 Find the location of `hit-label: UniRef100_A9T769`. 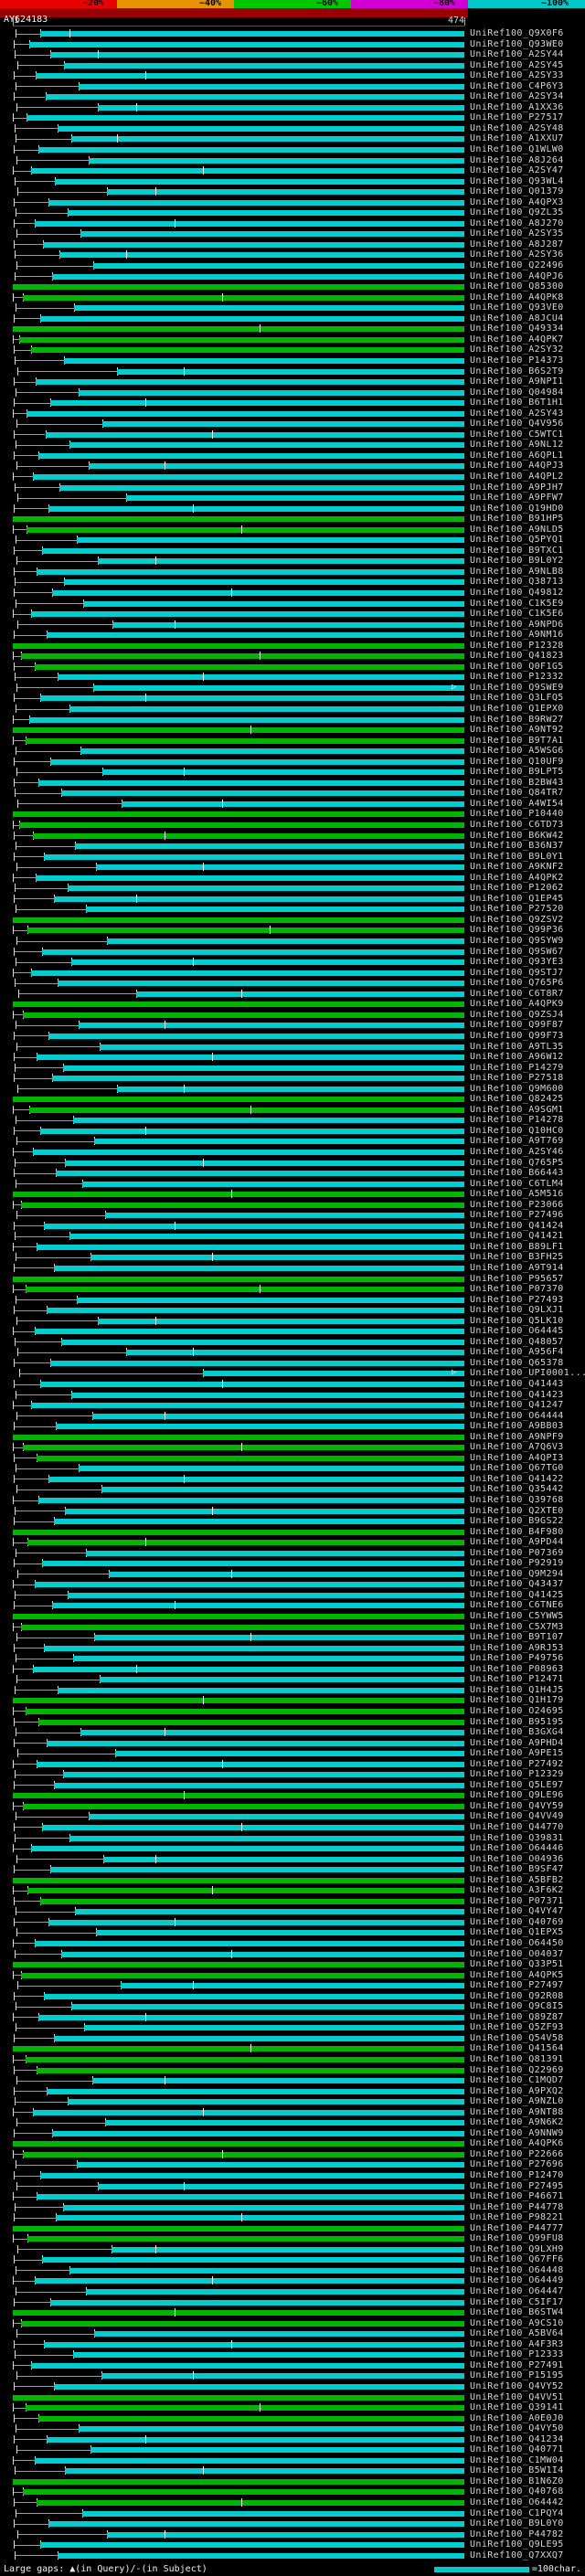

hit-label: UniRef100_A9T769 is located at coordinates (517, 1141).